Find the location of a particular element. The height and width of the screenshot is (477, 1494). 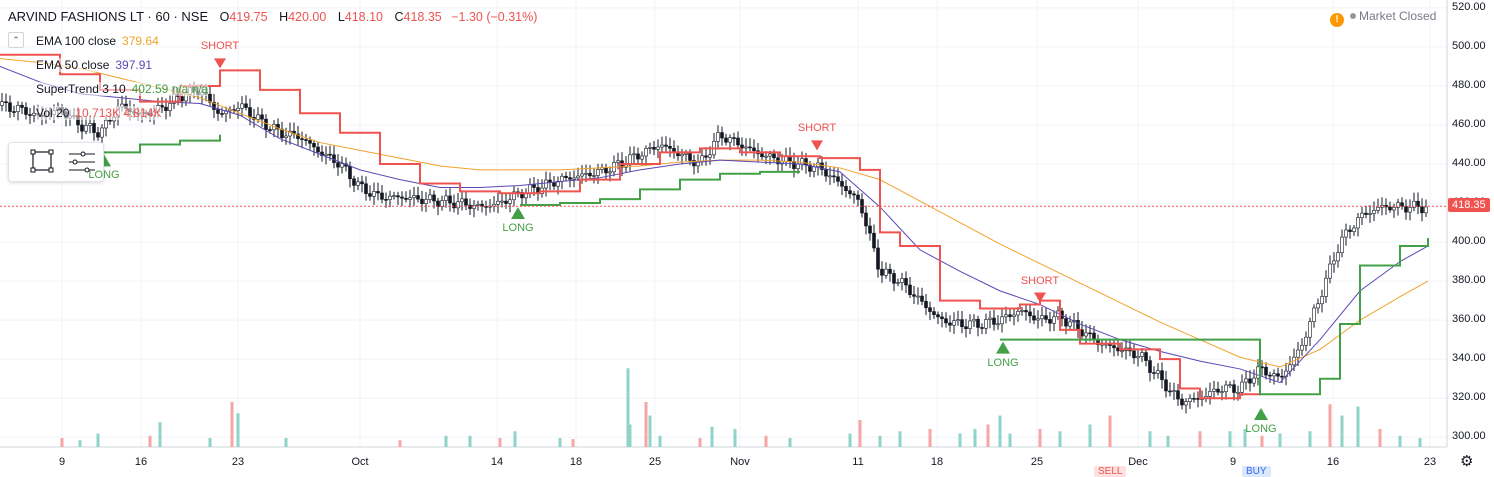

market-status-label: Market Closed is located at coordinates (1398, 16).